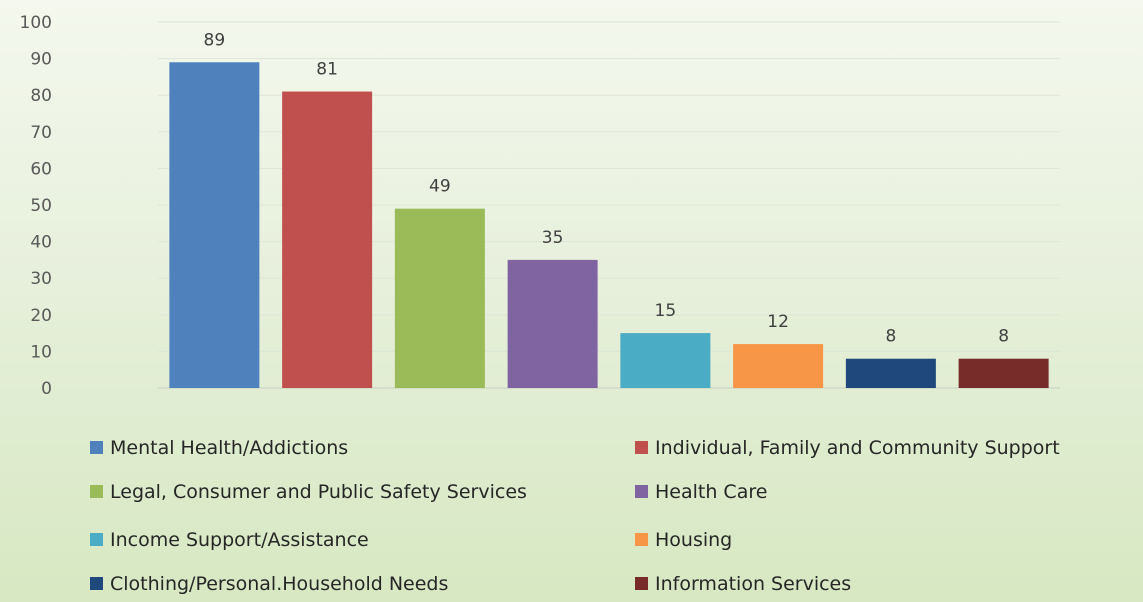 Image resolution: width=1143 pixels, height=602 pixels. What do you see at coordinates (36, 23) in the screenshot?
I see `y-tick-label: 100` at bounding box center [36, 23].